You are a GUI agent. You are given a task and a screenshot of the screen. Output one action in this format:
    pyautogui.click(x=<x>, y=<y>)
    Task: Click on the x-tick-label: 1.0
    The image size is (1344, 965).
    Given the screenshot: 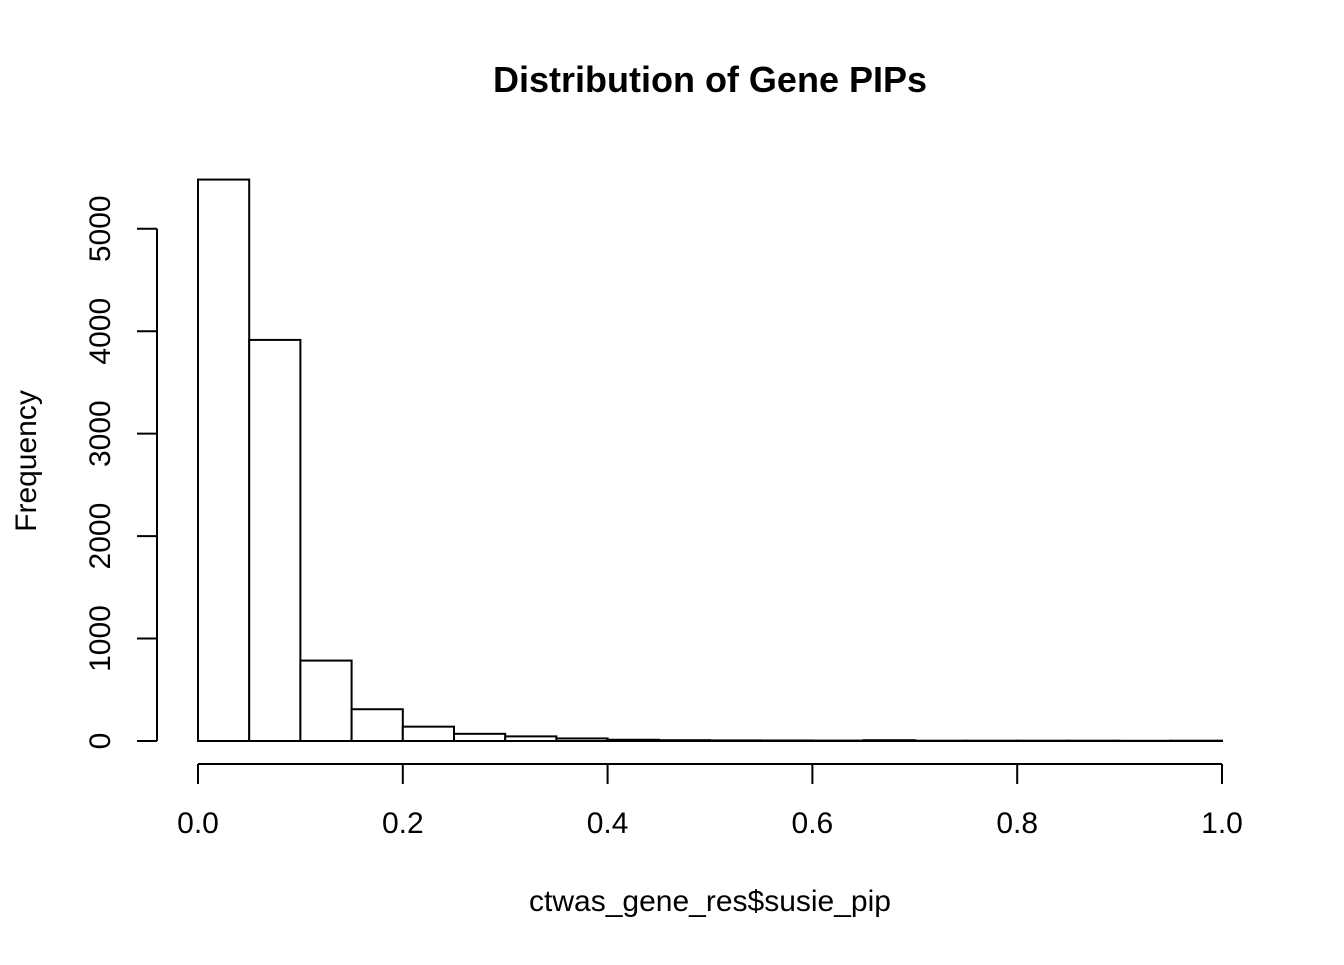 What is the action you would take?
    pyautogui.click(x=1222, y=823)
    